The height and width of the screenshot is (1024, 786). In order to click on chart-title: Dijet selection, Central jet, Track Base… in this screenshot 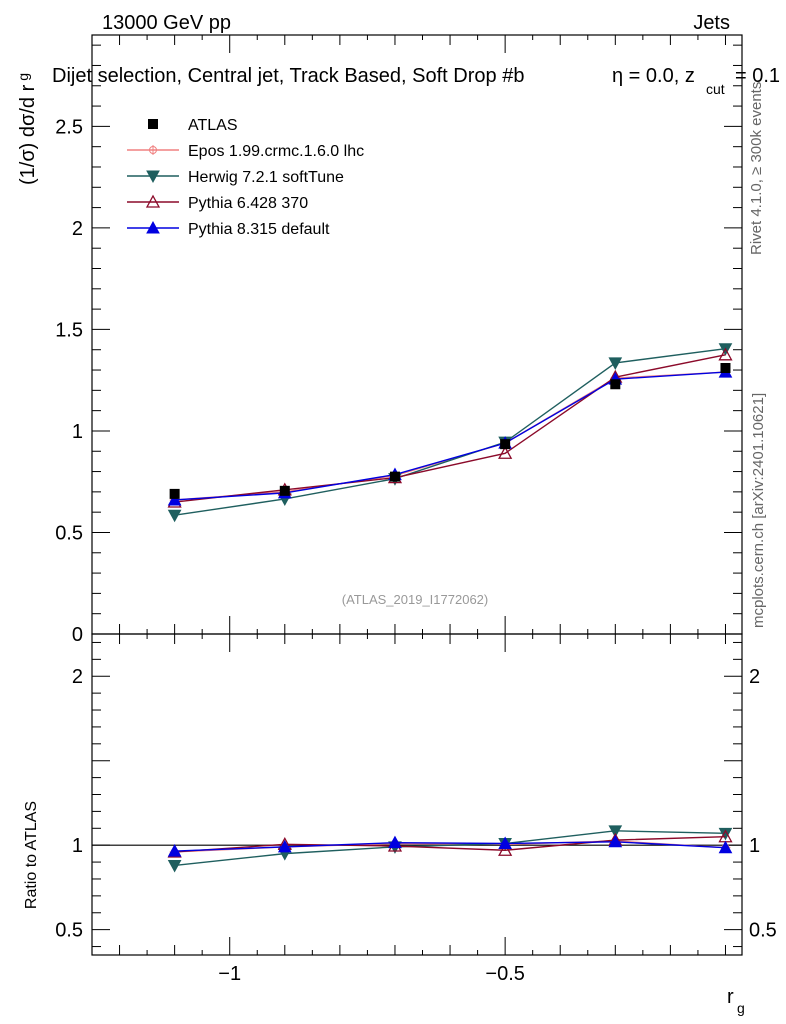, I will do `click(416, 81)`.